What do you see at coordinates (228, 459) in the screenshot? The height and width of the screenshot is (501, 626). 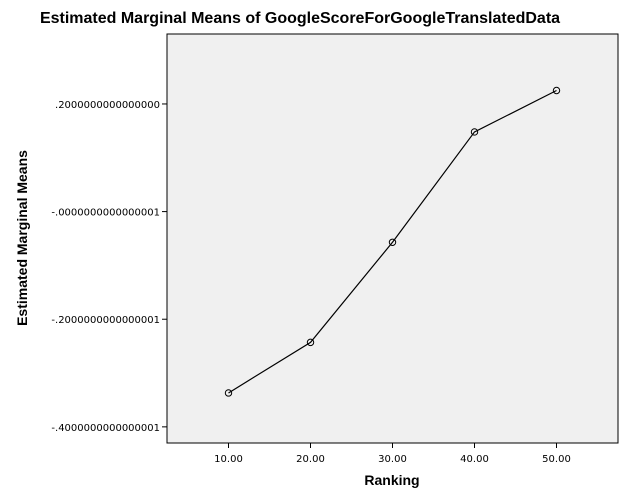 I see `x-tick-label: 10.00` at bounding box center [228, 459].